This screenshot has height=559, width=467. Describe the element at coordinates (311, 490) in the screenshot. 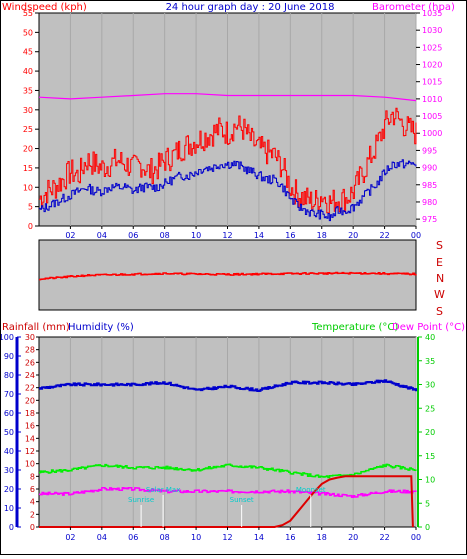

I see `annotation-label: Moonset` at that location.